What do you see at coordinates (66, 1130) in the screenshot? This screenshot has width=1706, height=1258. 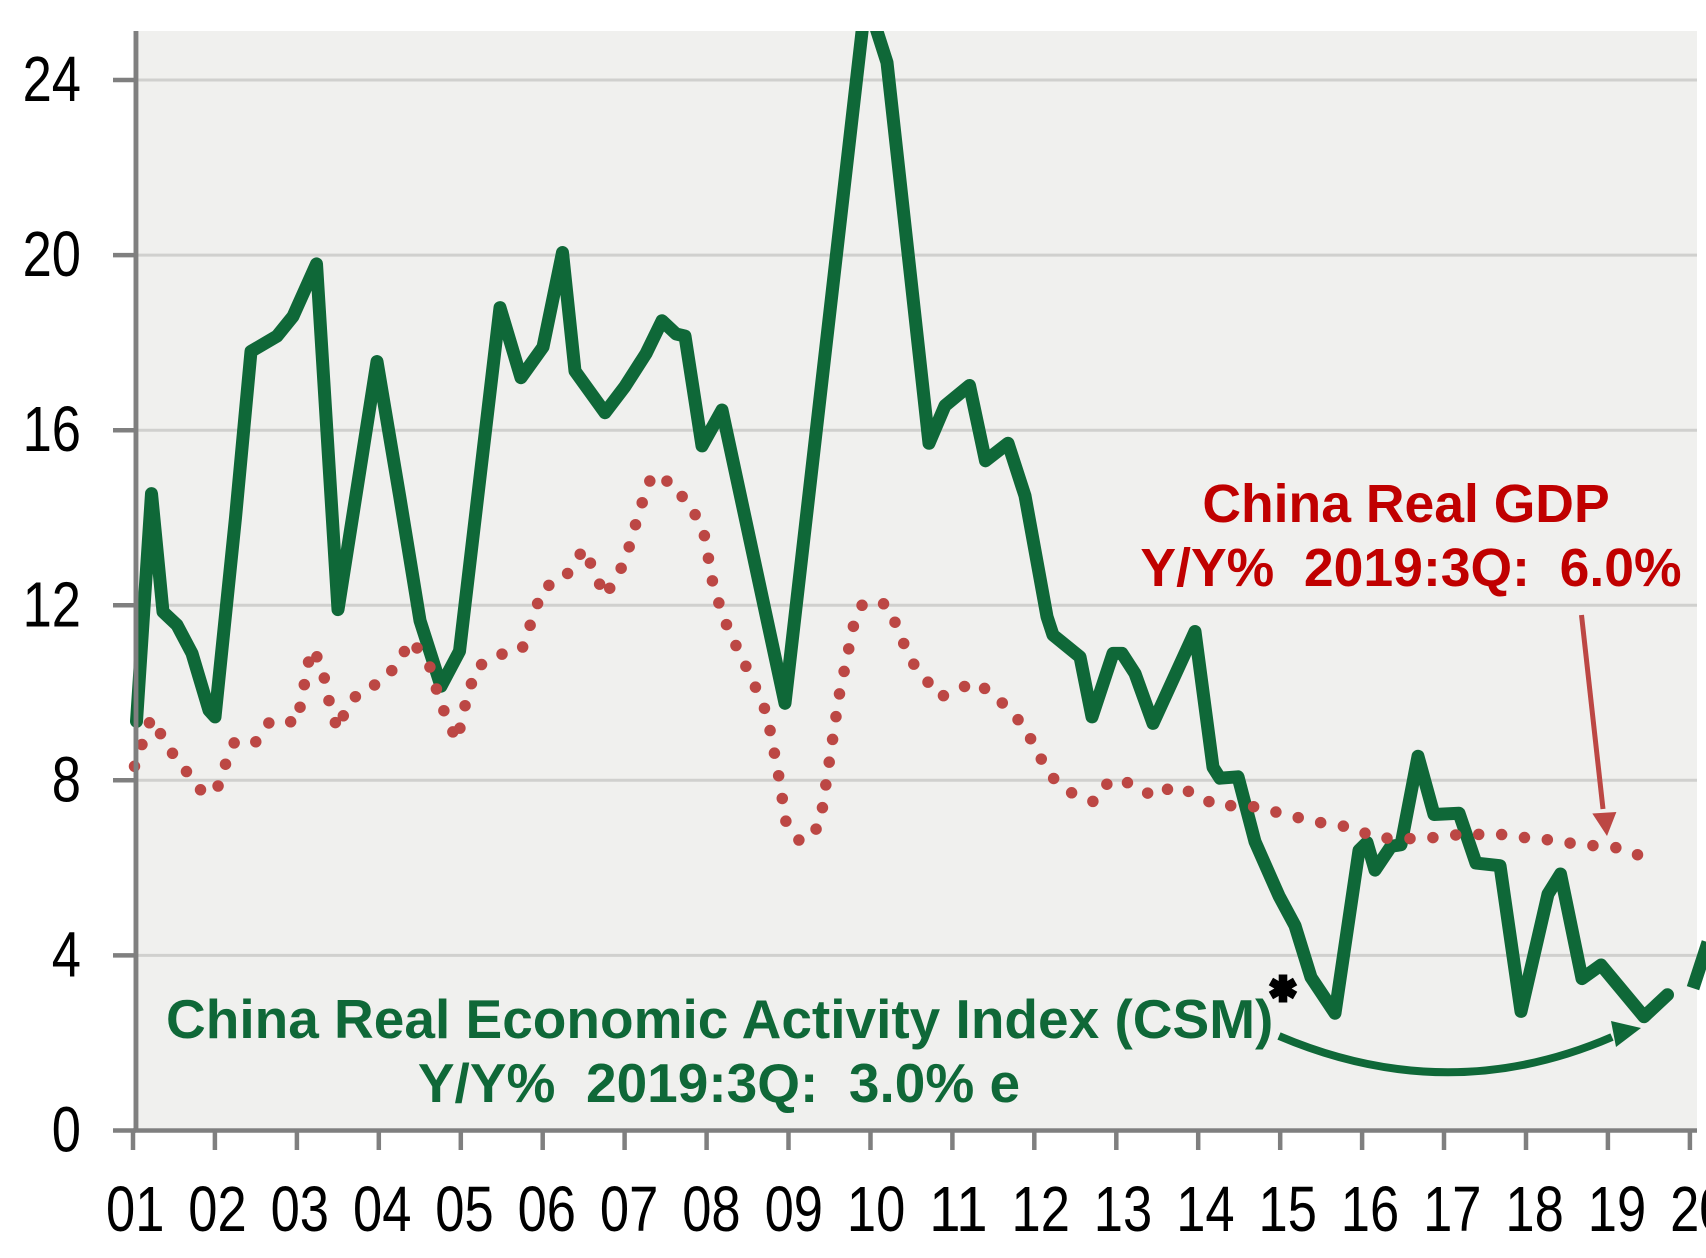 I see `svg-text: 0` at bounding box center [66, 1130].